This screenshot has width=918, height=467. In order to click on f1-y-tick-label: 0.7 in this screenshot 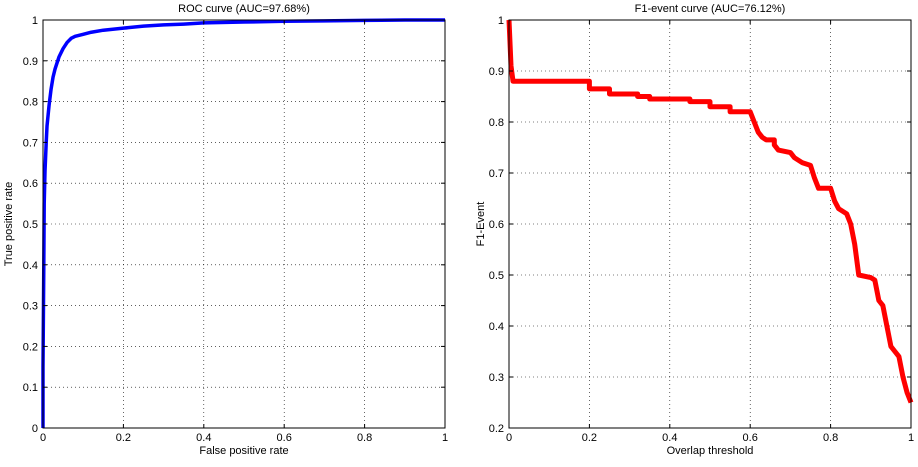, I will do `click(496, 174)`.